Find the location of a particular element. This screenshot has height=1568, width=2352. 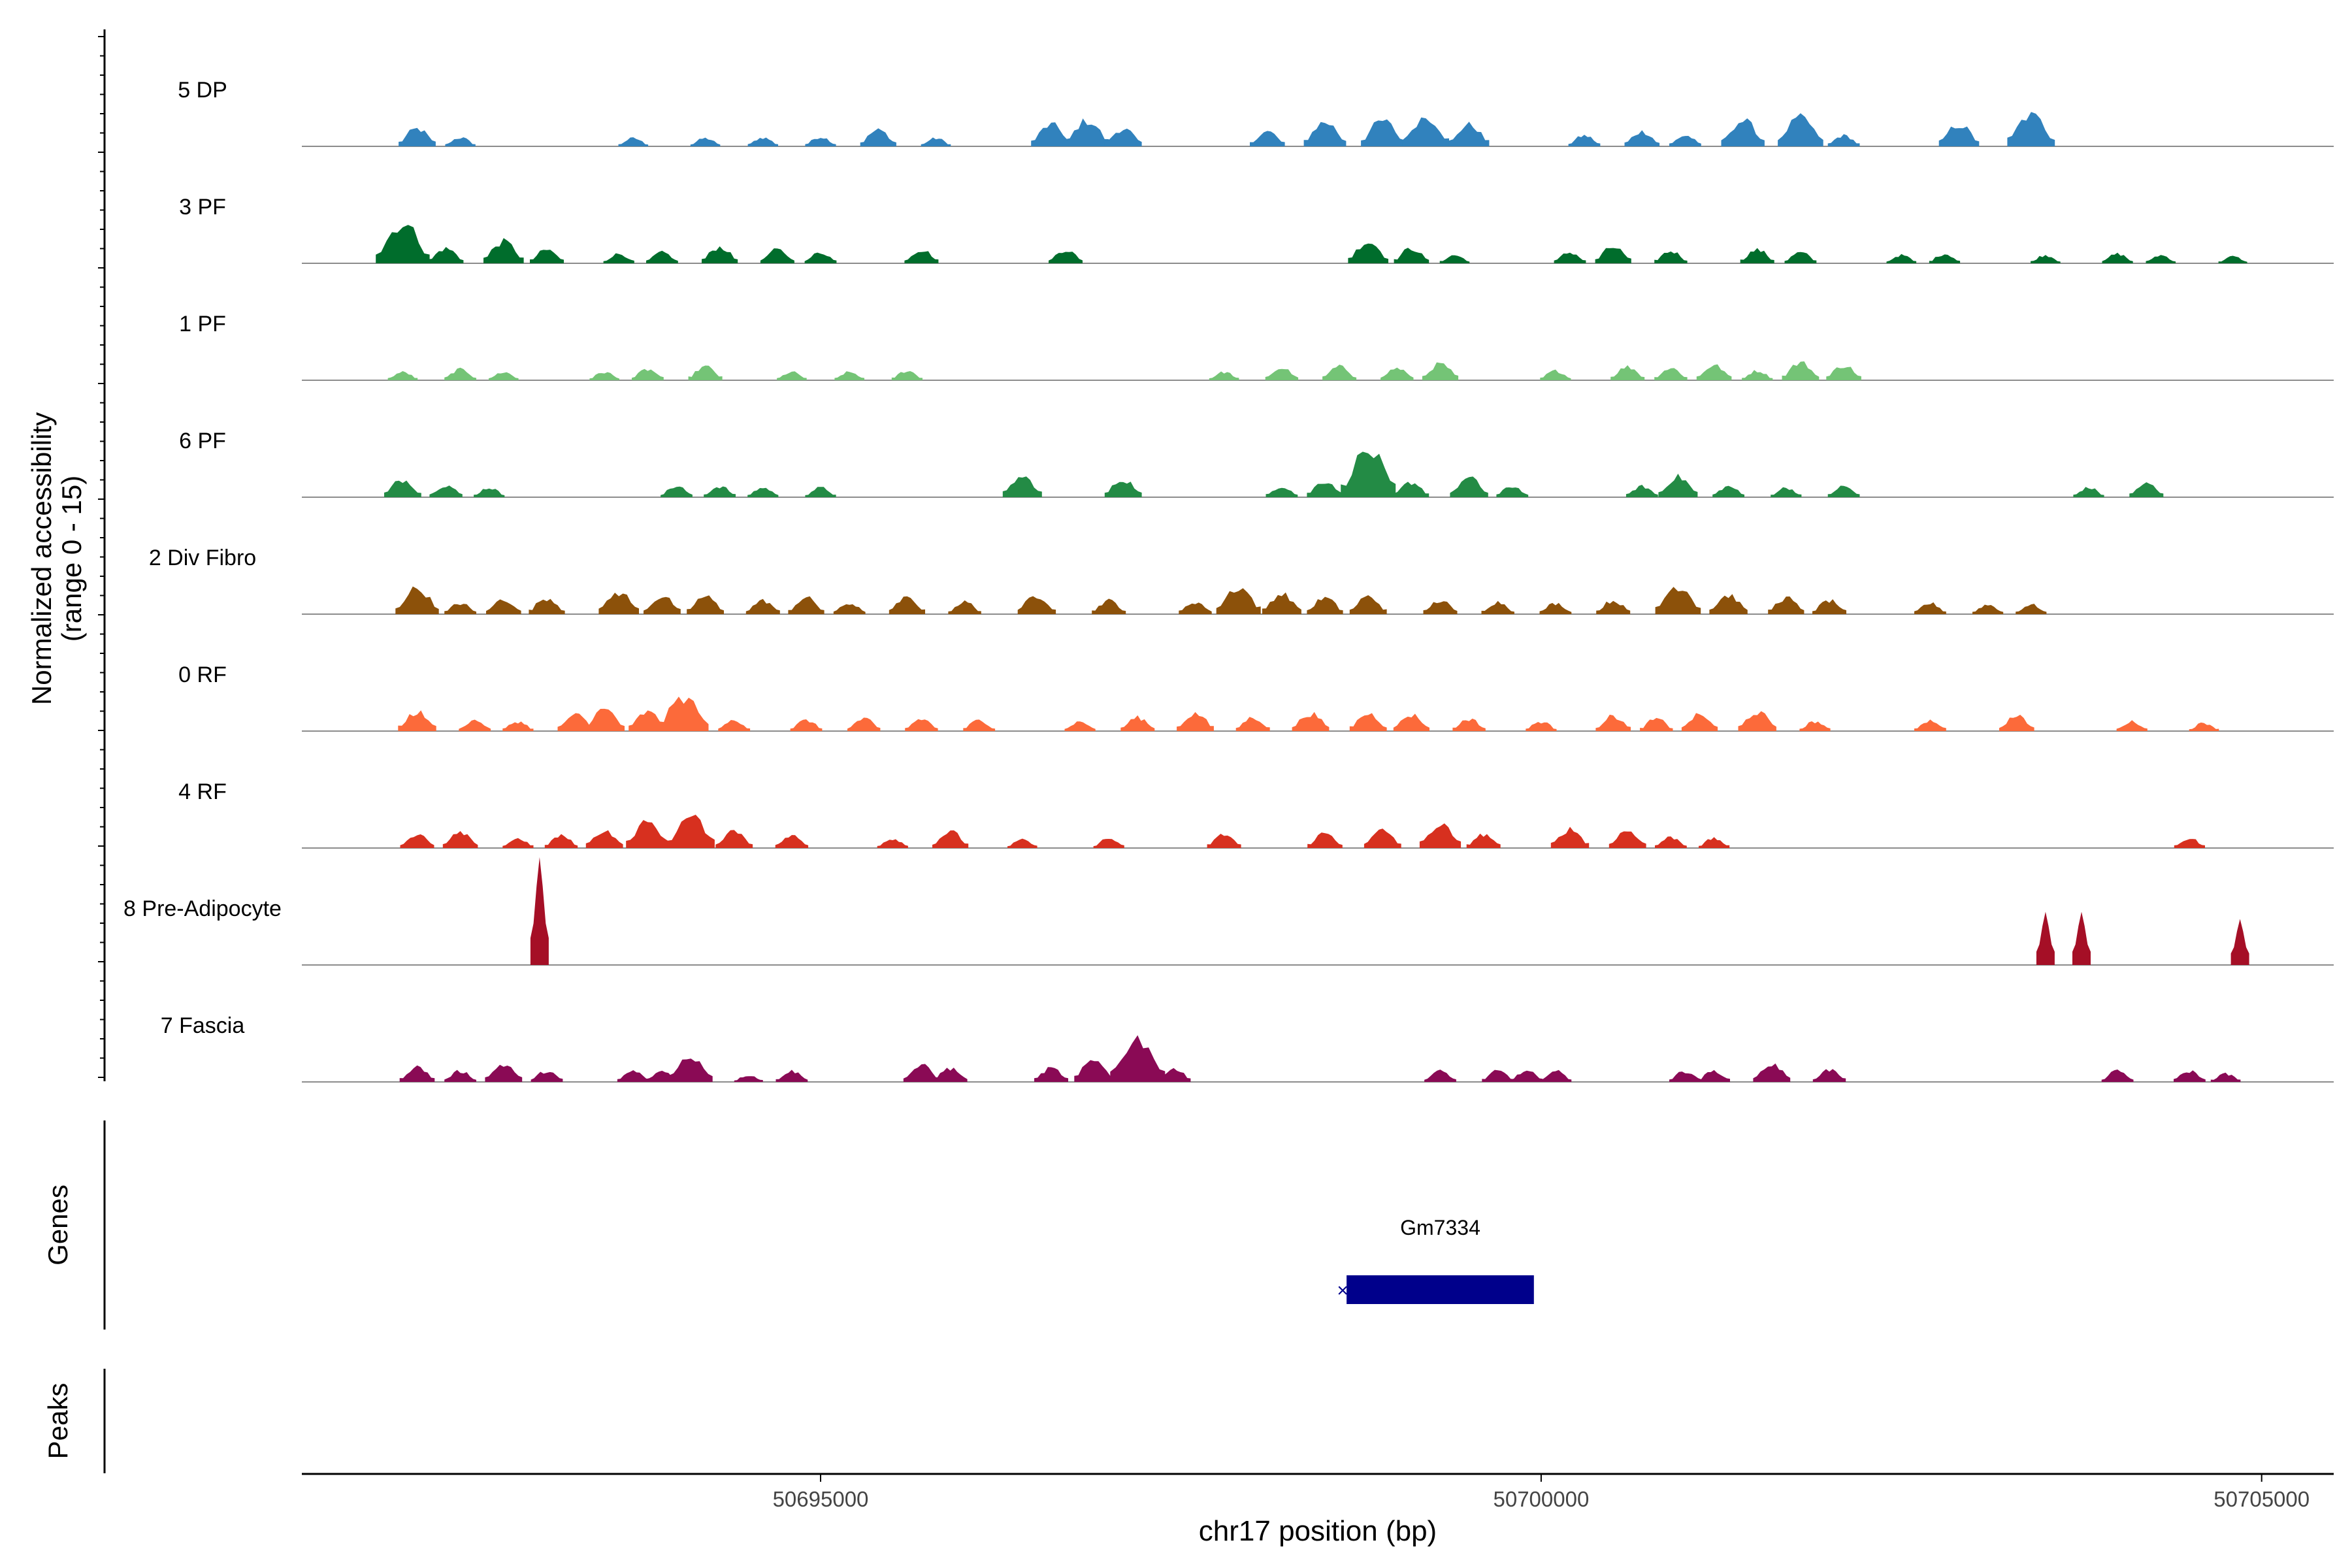

track-label: 8 Pre-Adipocyte is located at coordinates (202, 908).